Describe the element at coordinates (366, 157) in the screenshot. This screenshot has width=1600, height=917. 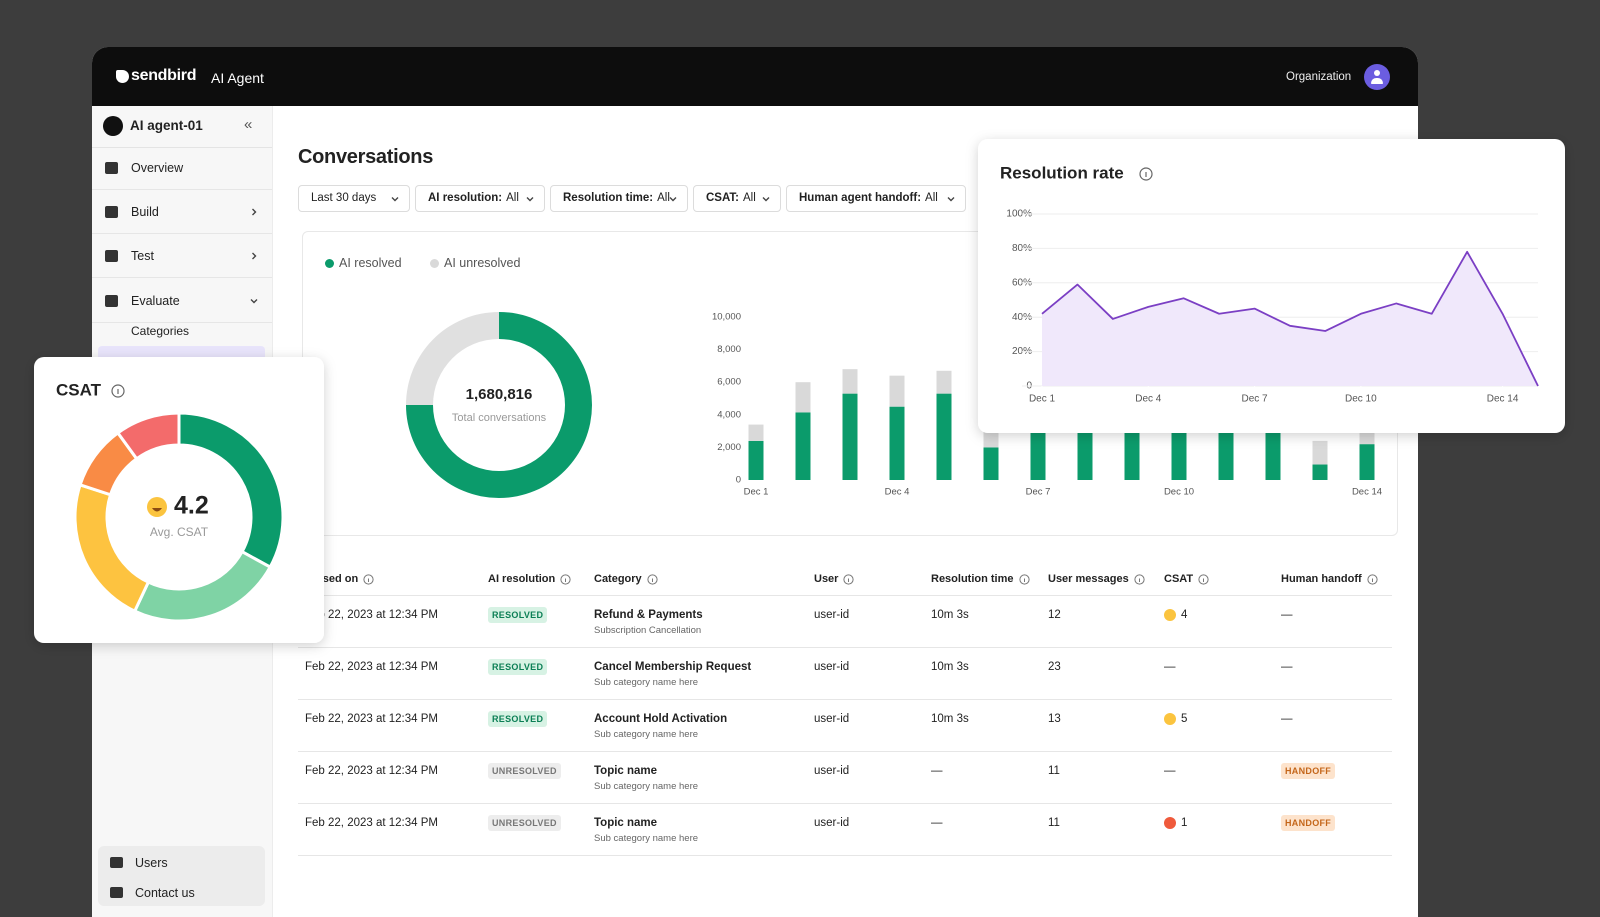
I see `page-title: Conversations` at that location.